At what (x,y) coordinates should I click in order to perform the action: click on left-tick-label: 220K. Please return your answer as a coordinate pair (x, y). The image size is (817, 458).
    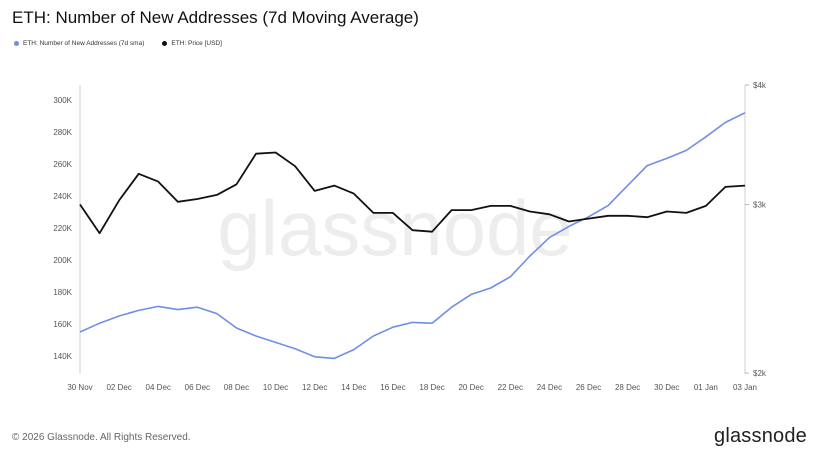
    Looking at the image, I should click on (62, 228).